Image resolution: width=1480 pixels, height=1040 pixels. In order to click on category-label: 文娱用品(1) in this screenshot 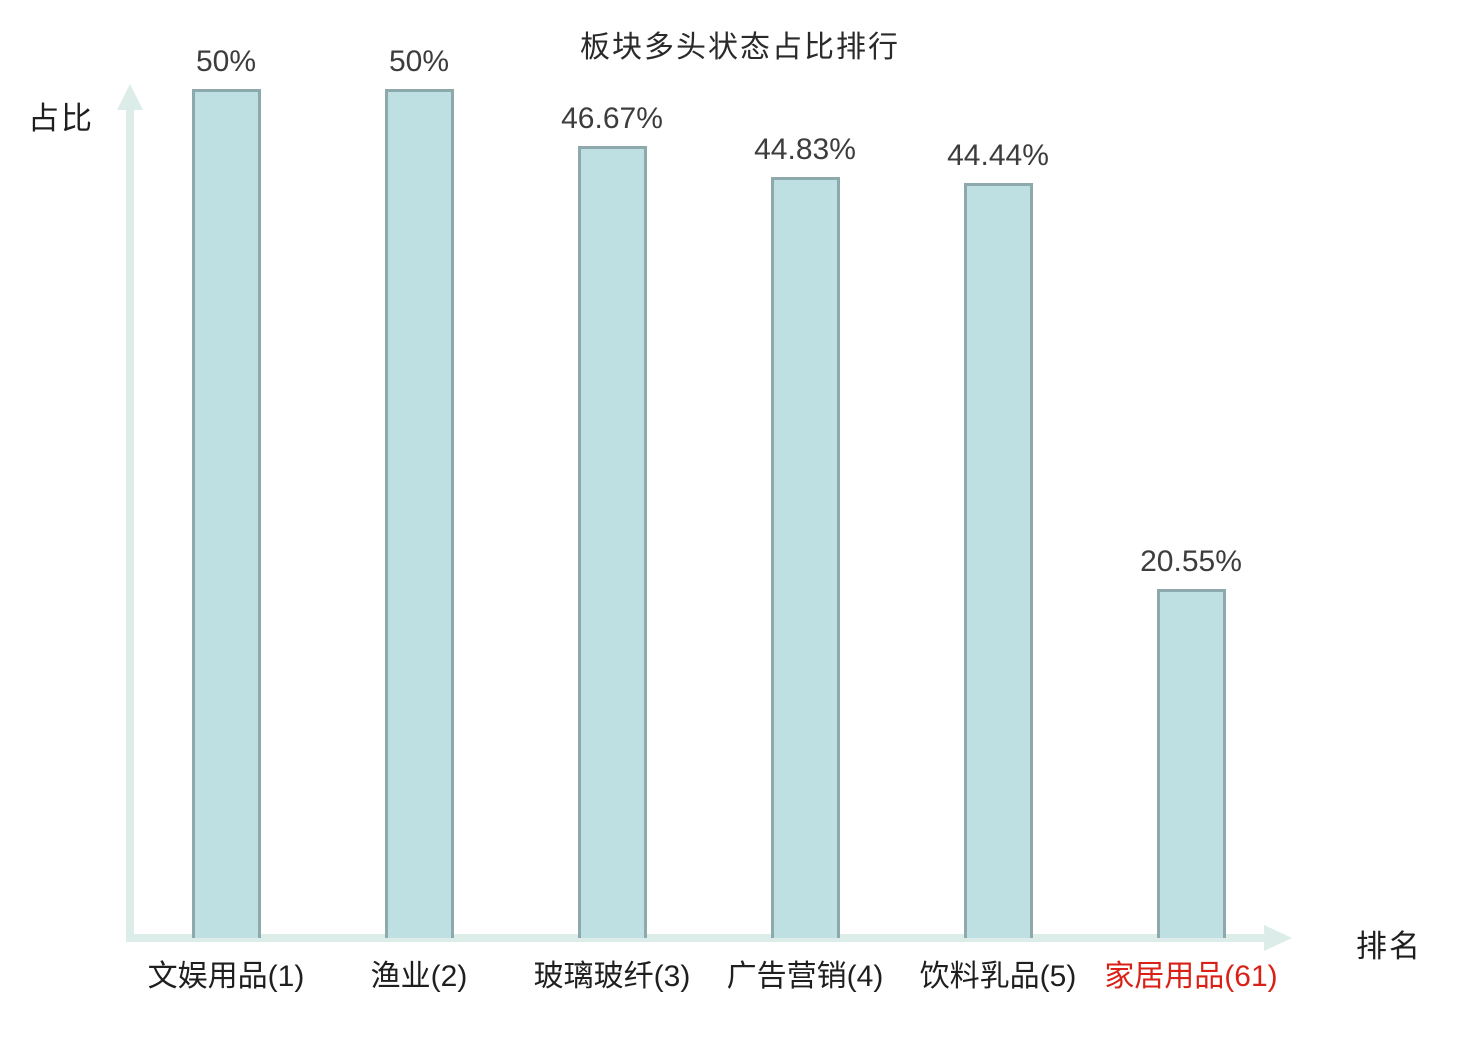, I will do `click(226, 976)`.